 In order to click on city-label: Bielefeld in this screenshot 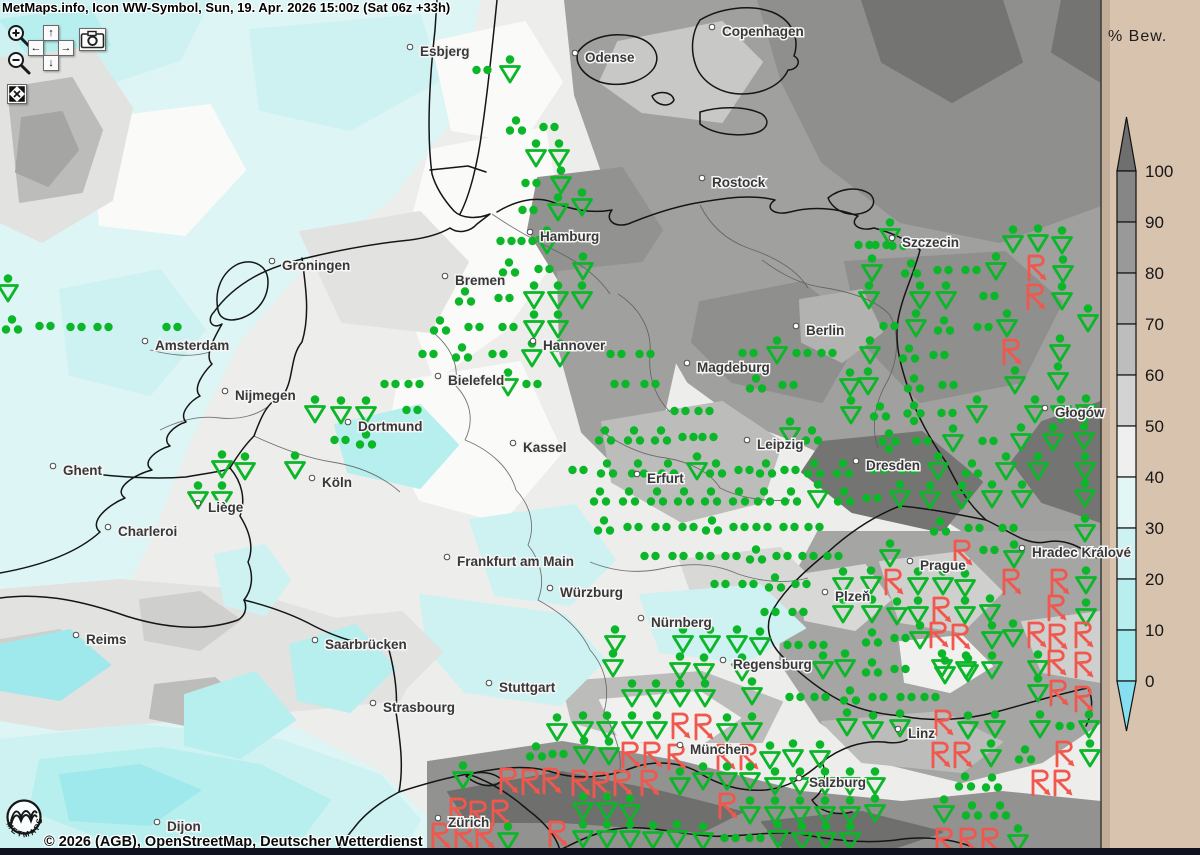, I will do `click(470, 381)`.